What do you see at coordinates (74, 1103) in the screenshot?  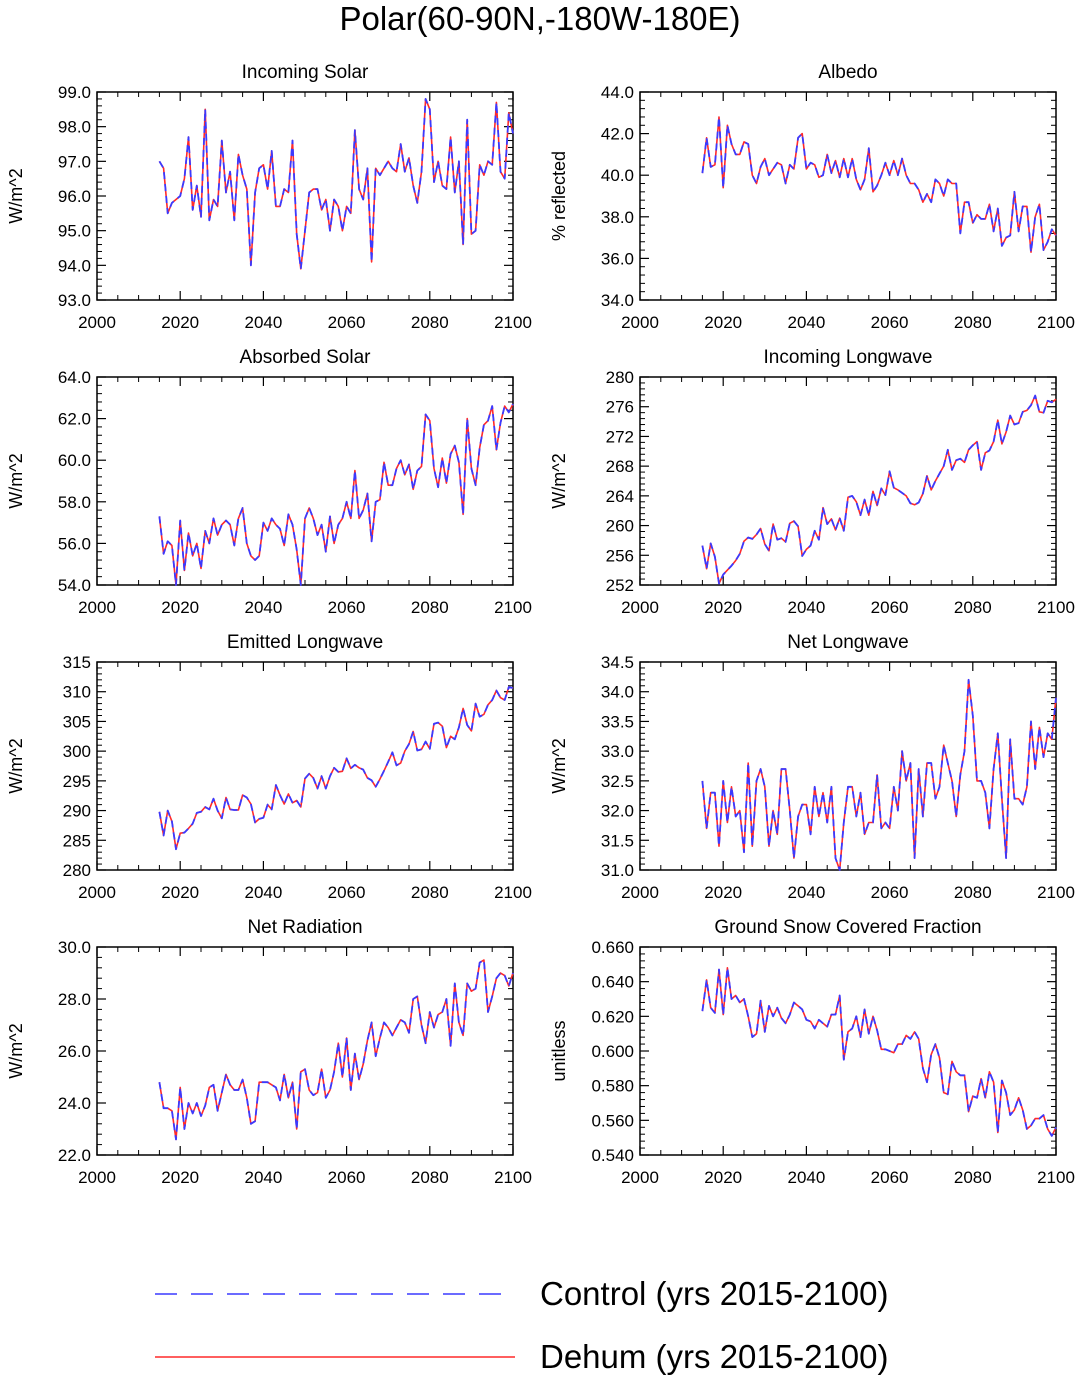 I see `y-tick-label: 24.0` at bounding box center [74, 1103].